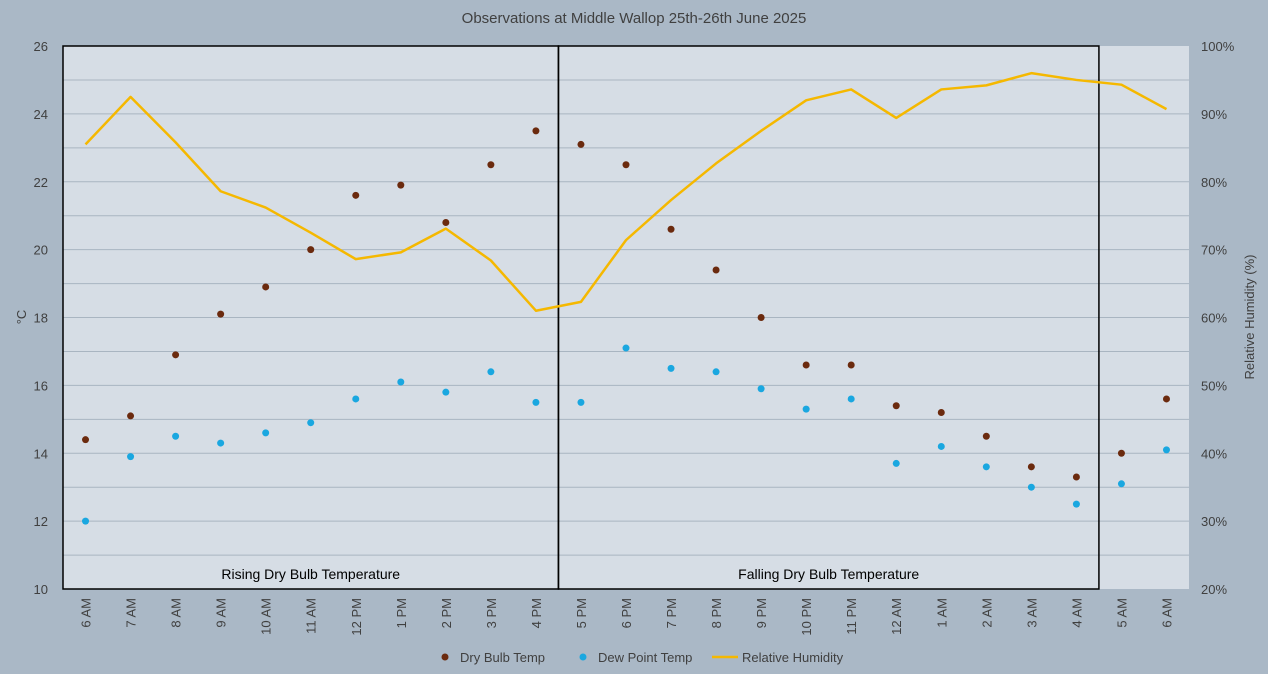  What do you see at coordinates (1214, 318) in the screenshot?
I see `y-right-tick-label: 60%` at bounding box center [1214, 318].